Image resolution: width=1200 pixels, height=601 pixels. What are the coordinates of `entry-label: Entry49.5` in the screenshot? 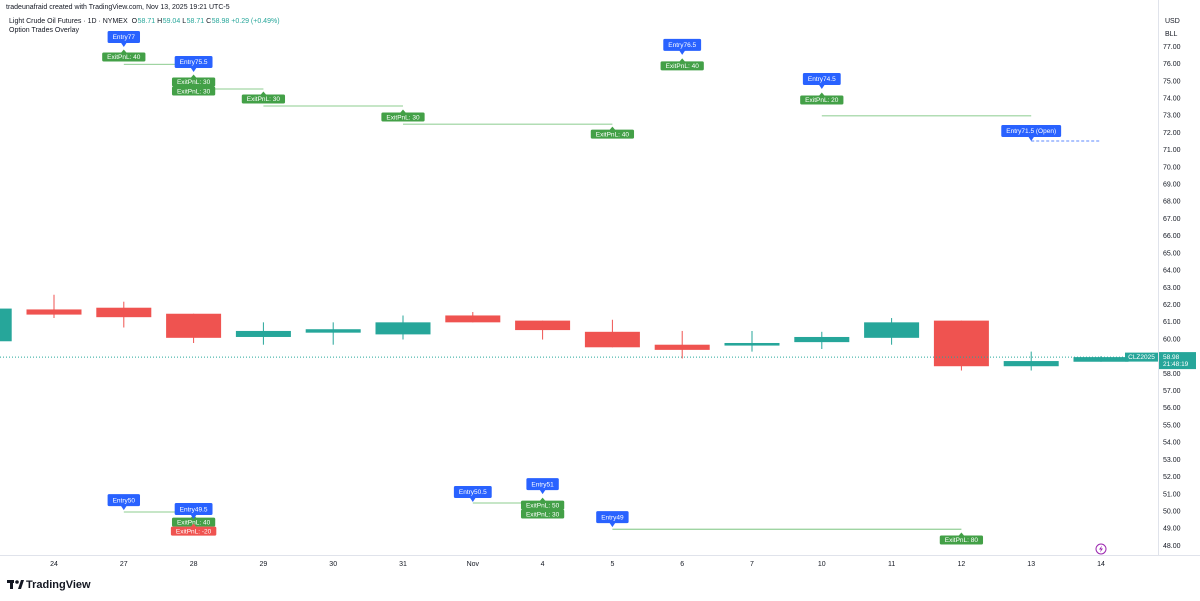 It's located at (194, 509).